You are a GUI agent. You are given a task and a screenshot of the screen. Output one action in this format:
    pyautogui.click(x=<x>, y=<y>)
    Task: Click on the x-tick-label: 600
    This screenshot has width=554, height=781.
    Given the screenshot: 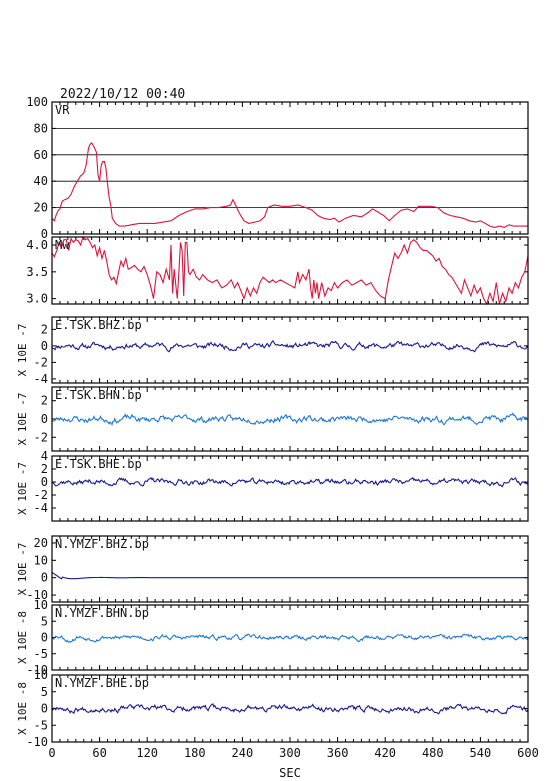 What is the action you would take?
    pyautogui.click(x=528, y=753)
    